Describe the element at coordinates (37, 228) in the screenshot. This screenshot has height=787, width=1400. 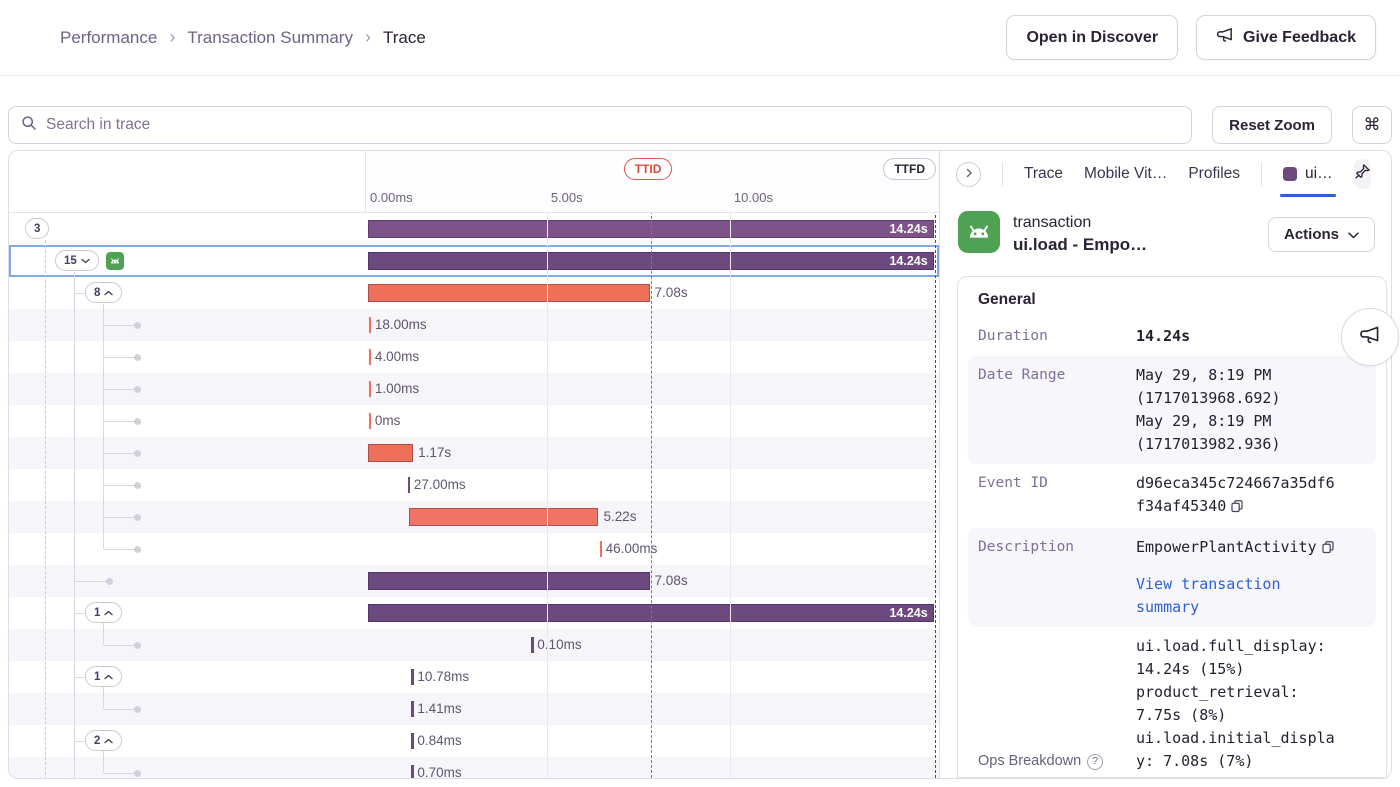
I see `span-count-pill: 3` at that location.